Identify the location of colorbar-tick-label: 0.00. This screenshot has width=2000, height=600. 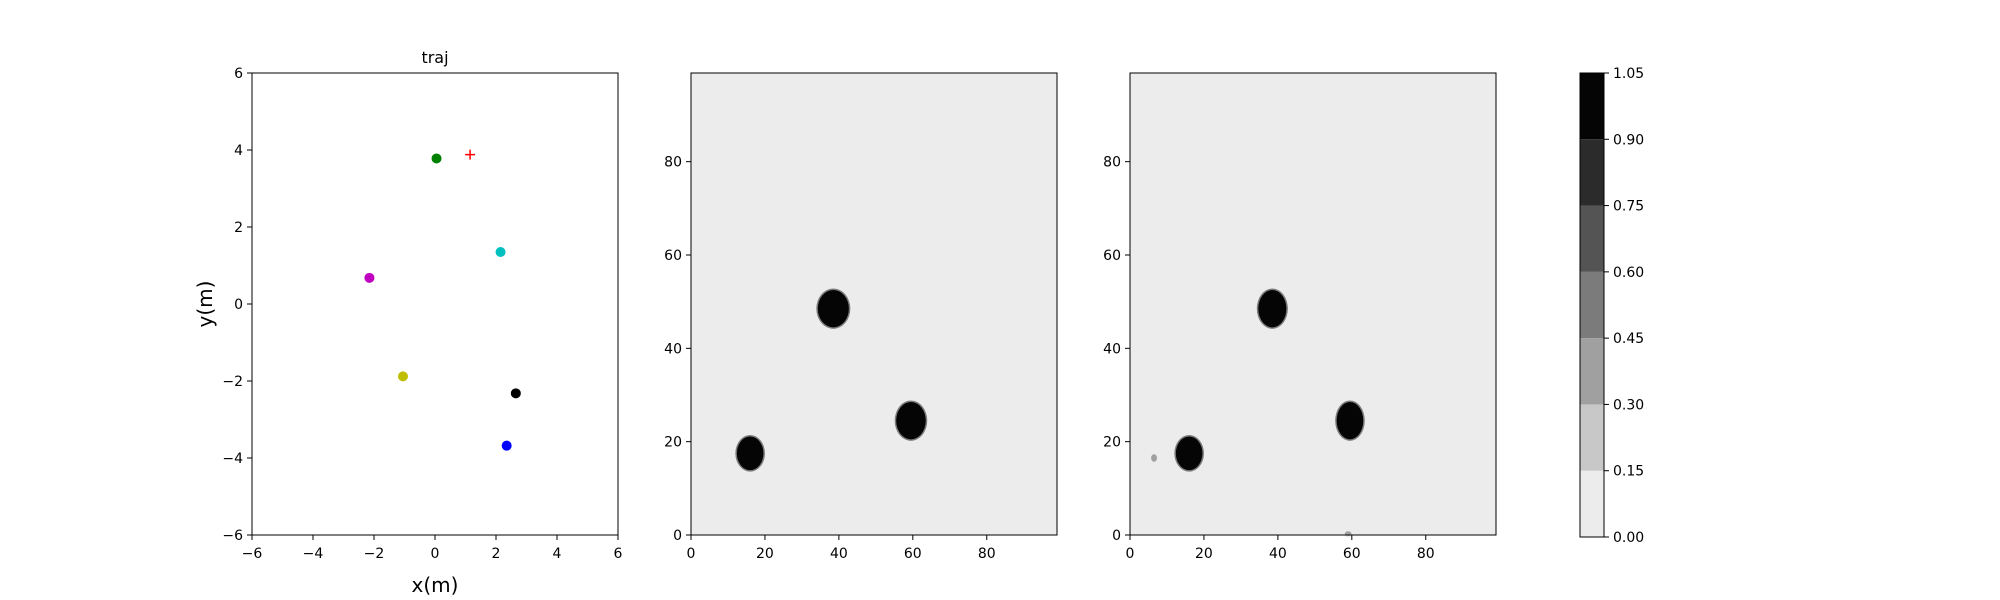
(1628, 538).